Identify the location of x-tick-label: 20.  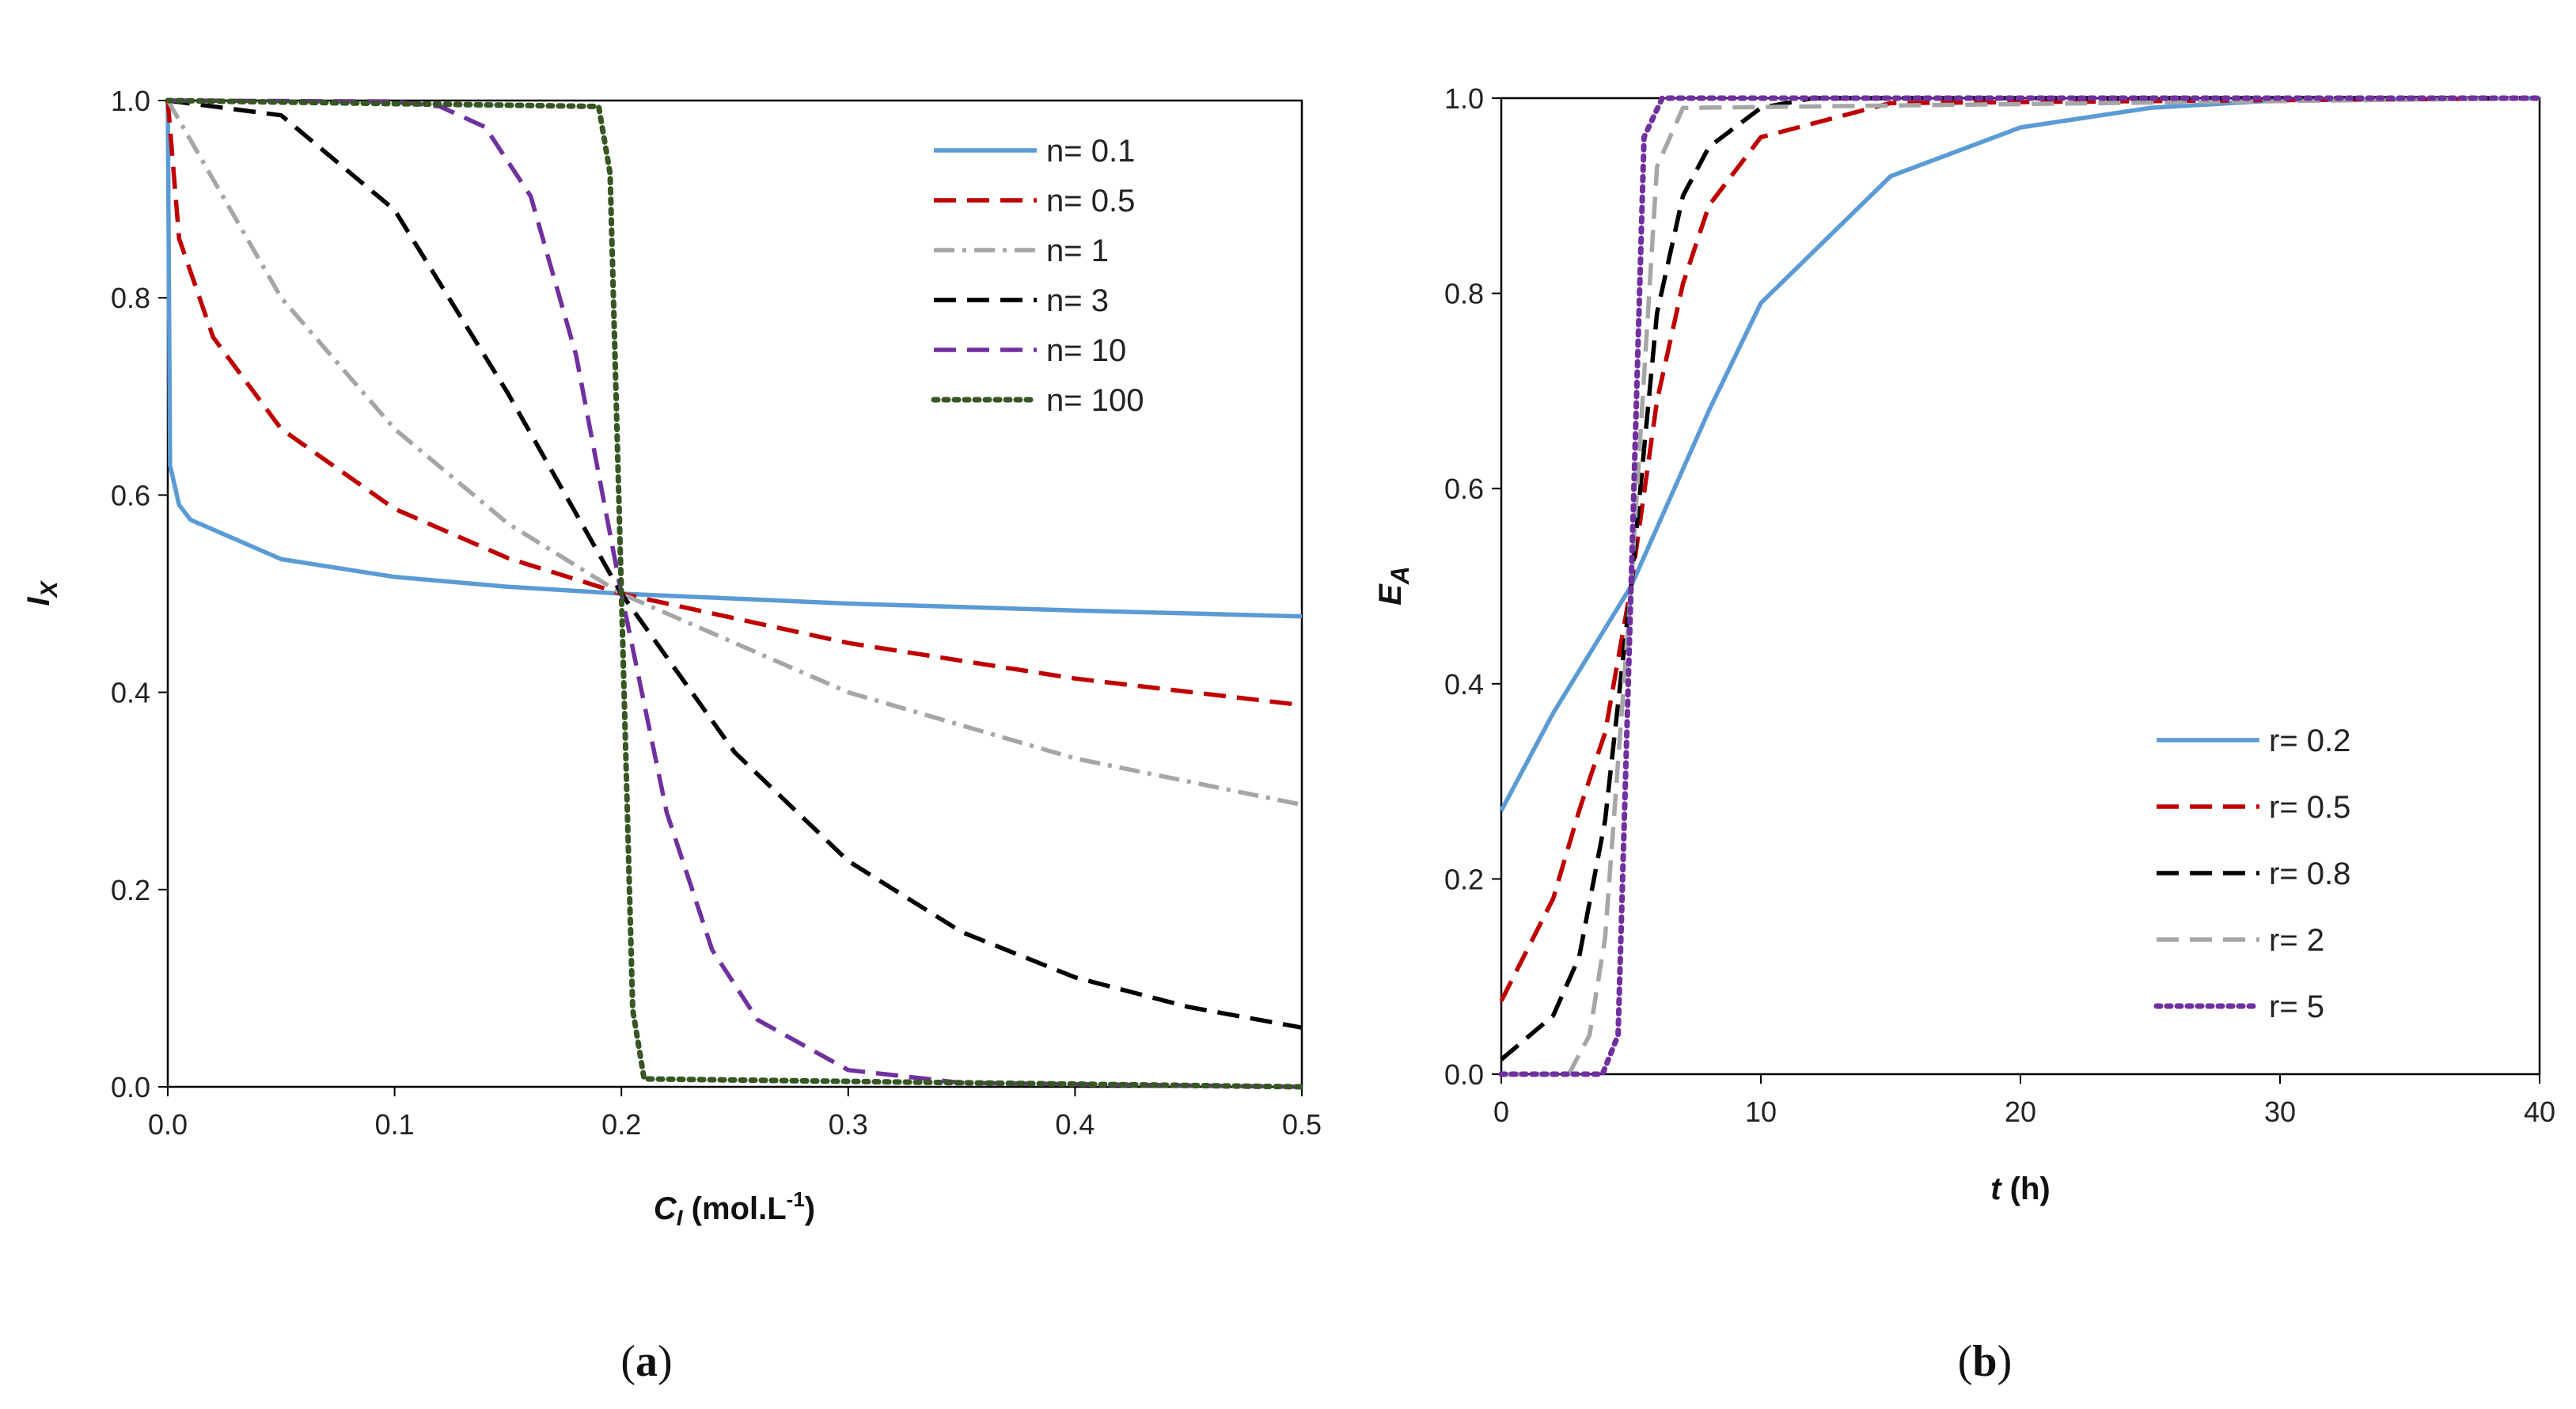
(2020, 1112).